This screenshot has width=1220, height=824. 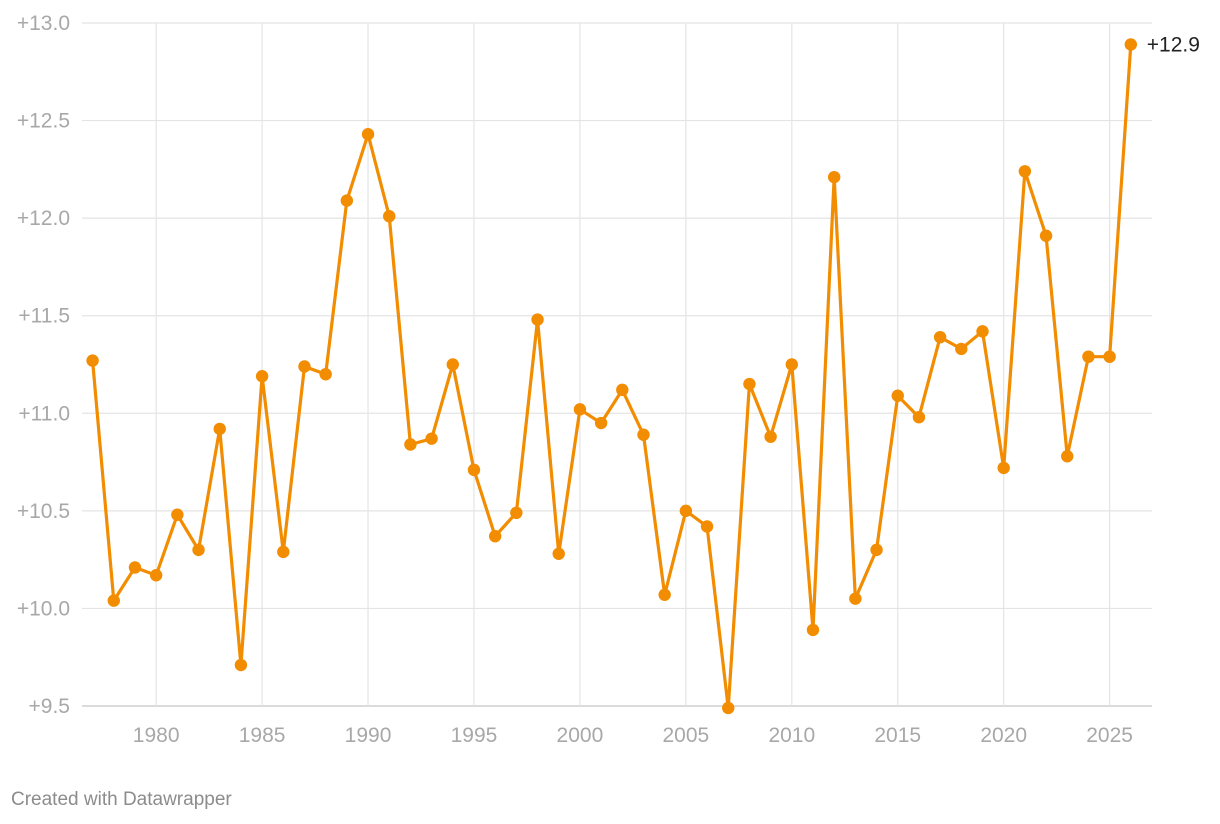 What do you see at coordinates (43, 218) in the screenshot?
I see `y-tick-label: +12.0` at bounding box center [43, 218].